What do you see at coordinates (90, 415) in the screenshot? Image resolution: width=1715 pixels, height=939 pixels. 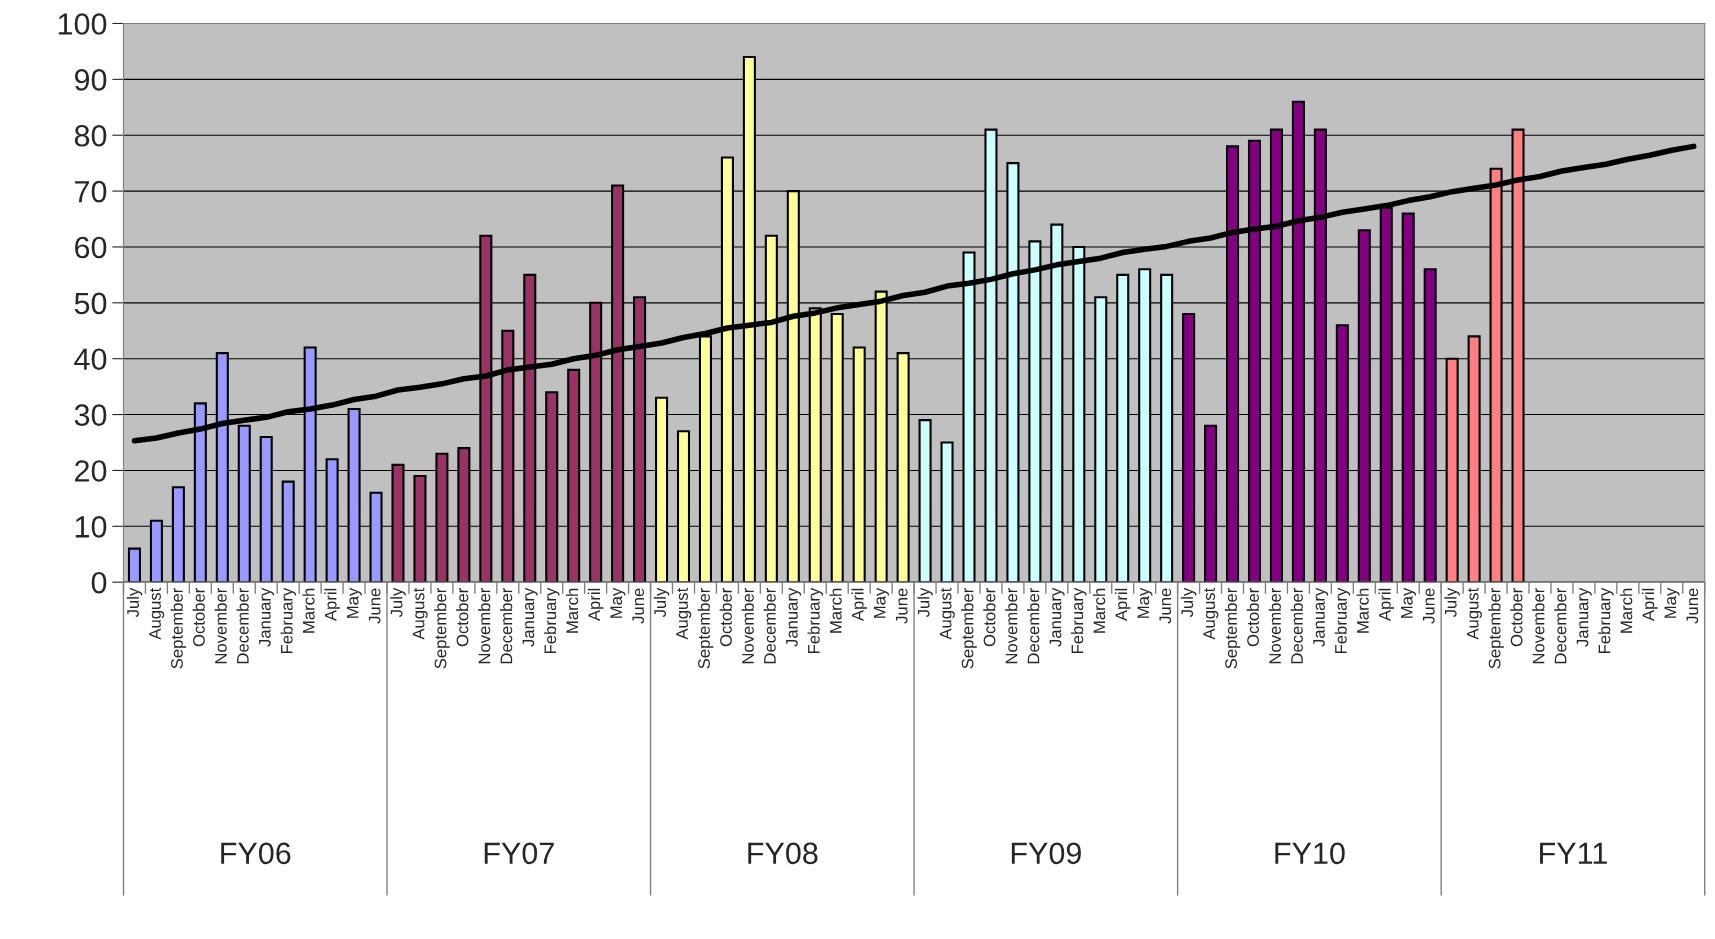 I see `y-tick-label: 30` at bounding box center [90, 415].